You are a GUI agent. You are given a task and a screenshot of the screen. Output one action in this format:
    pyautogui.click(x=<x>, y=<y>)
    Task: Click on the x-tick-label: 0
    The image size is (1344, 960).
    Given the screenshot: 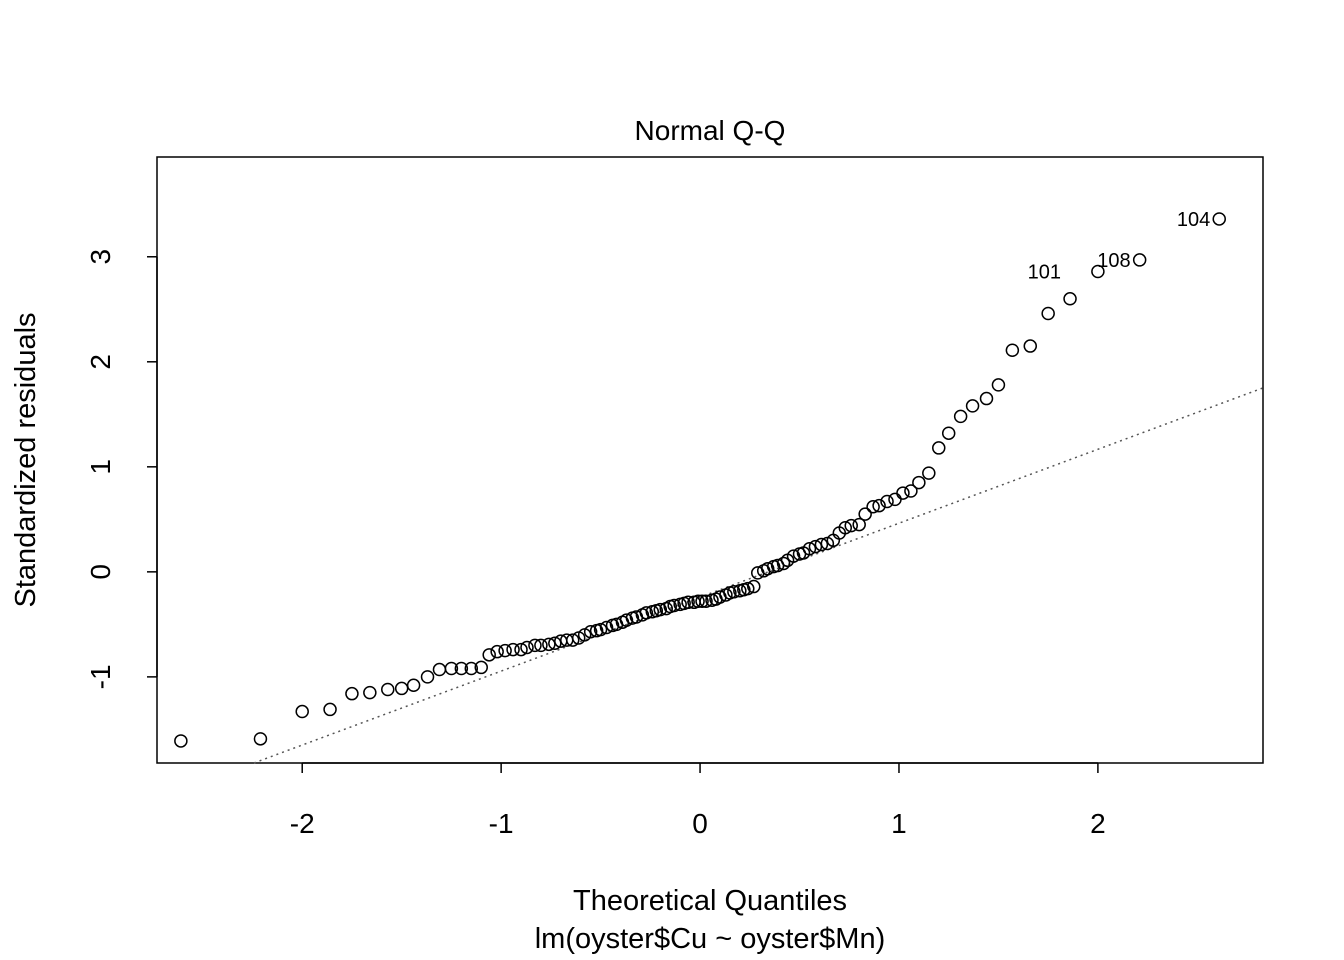 What is the action you would take?
    pyautogui.click(x=700, y=823)
    